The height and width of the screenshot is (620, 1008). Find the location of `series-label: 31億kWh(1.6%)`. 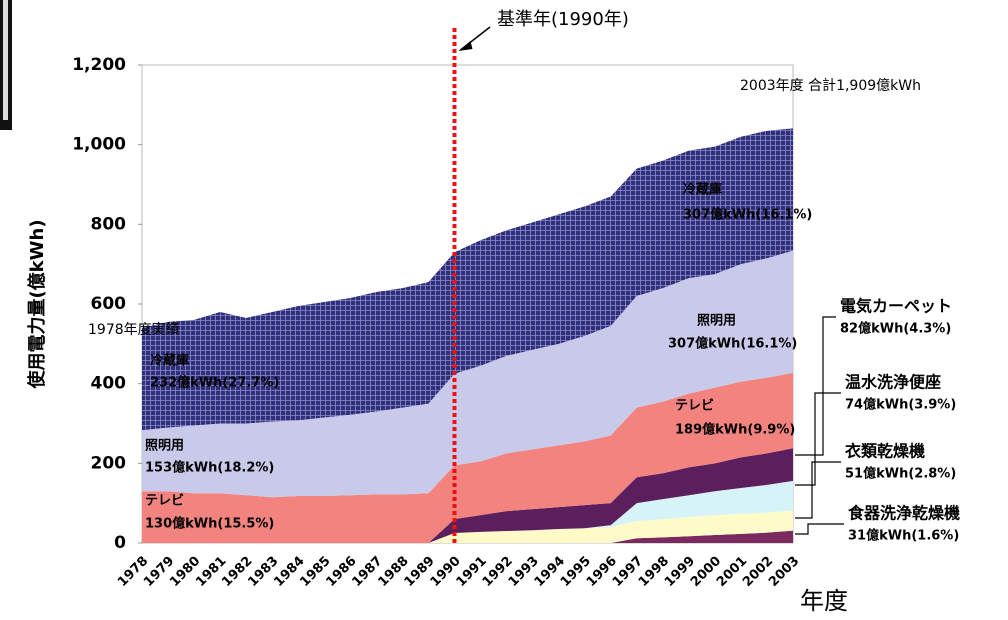

series-label: 31億kWh(1.6%) is located at coordinates (903, 536).